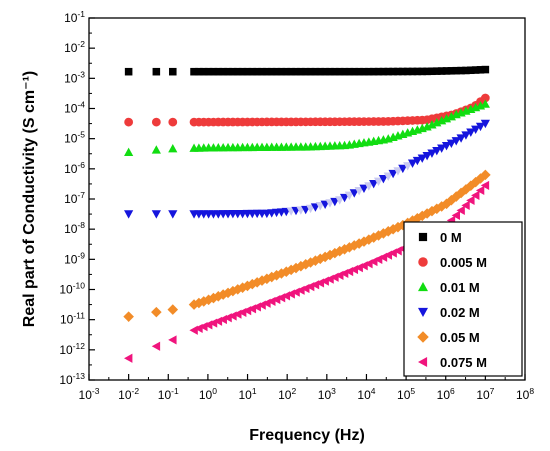 The width and height of the screenshot is (550, 451). What do you see at coordinates (463, 362) in the screenshot?
I see `legend-label: 0.075 M` at bounding box center [463, 362].